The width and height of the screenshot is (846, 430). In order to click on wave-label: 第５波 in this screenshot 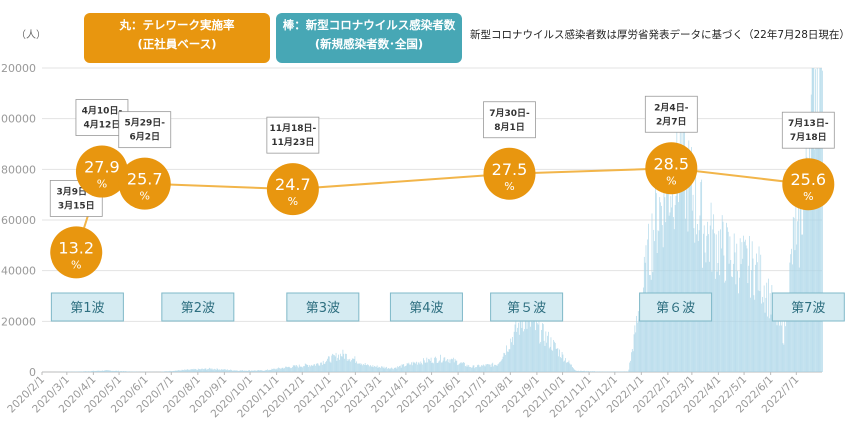, I will do `click(526, 308)`.